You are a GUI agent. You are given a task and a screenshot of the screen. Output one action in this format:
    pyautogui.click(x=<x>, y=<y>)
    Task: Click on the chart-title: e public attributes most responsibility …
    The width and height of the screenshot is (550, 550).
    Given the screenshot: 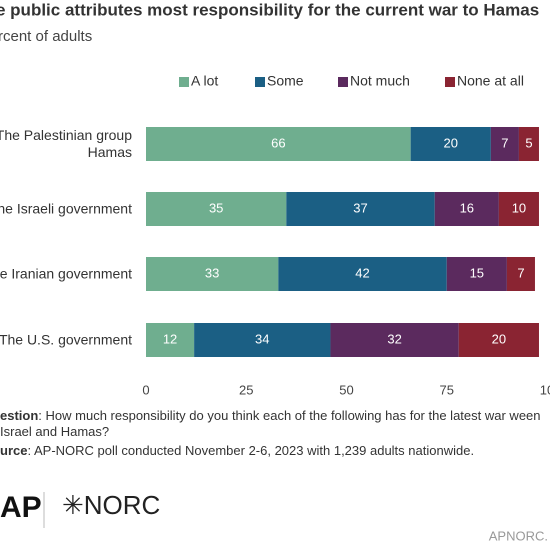 What is the action you would take?
    pyautogui.click(x=269, y=9)
    